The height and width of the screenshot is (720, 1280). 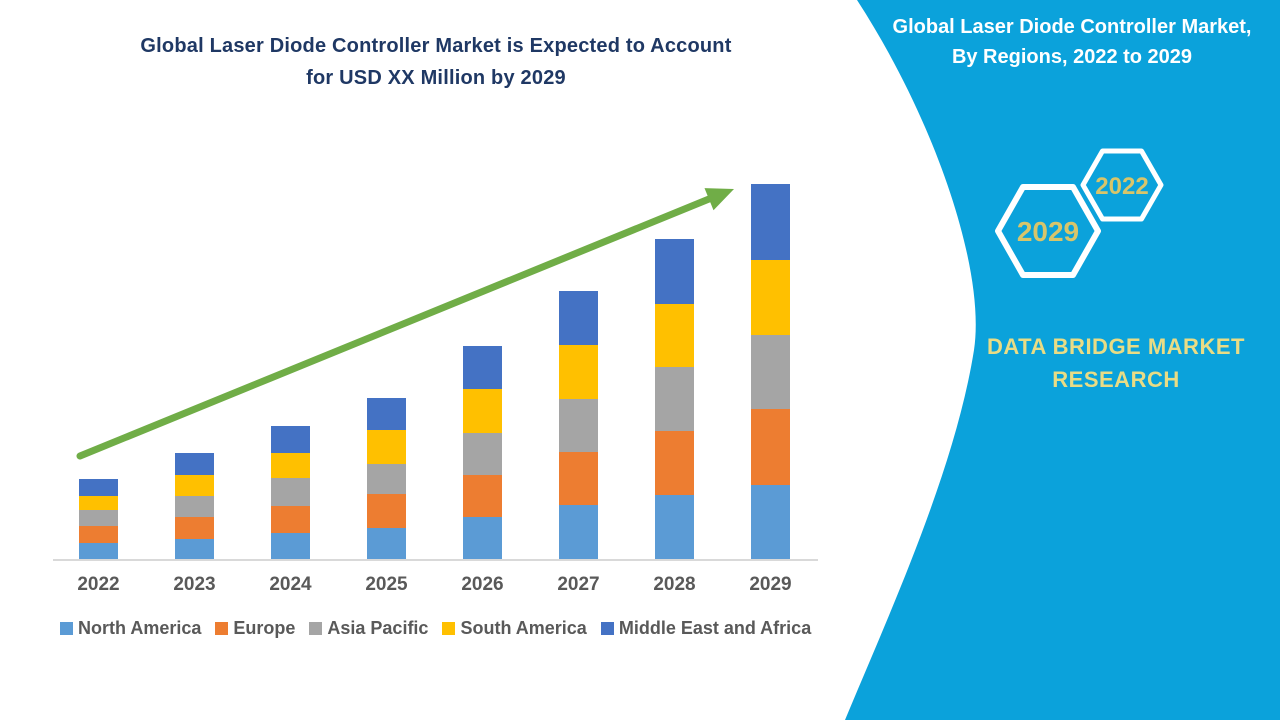 What do you see at coordinates (436, 78) in the screenshot?
I see `chart-title-line2: for USD XX Million by 2029` at bounding box center [436, 78].